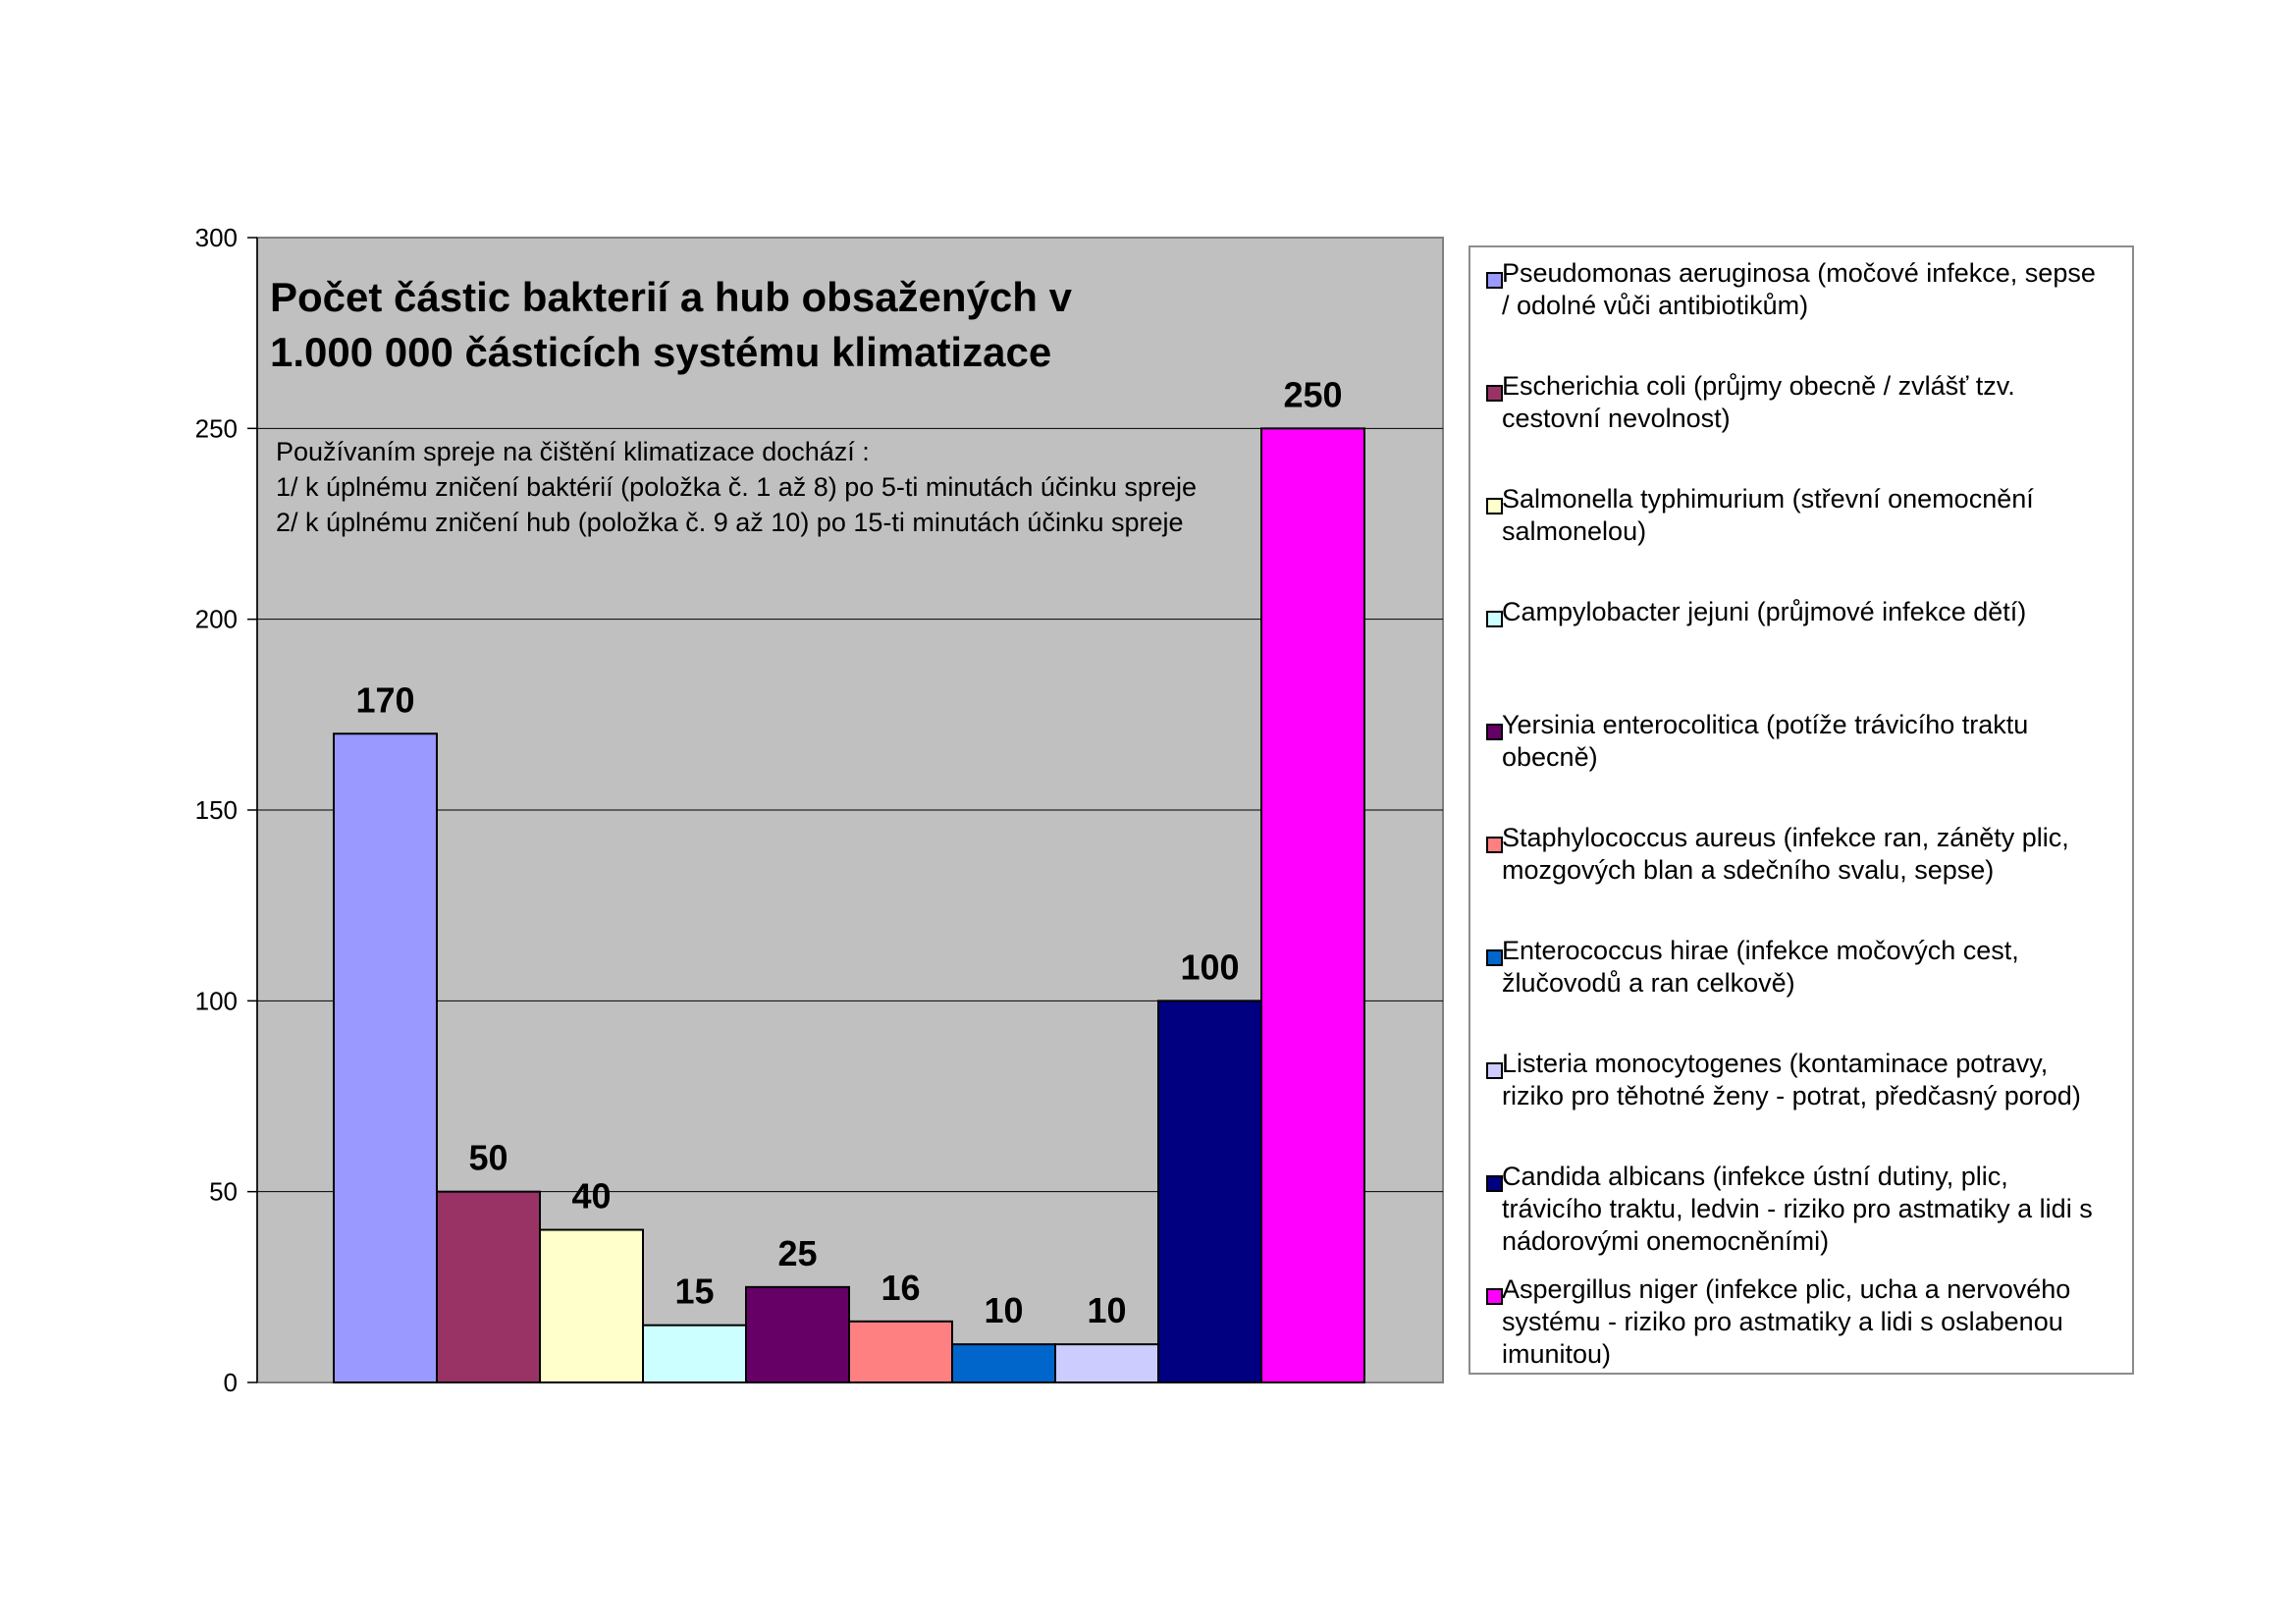 This screenshot has width=2296, height=1624. What do you see at coordinates (217, 619) in the screenshot?
I see `y-tick-label: 200` at bounding box center [217, 619].